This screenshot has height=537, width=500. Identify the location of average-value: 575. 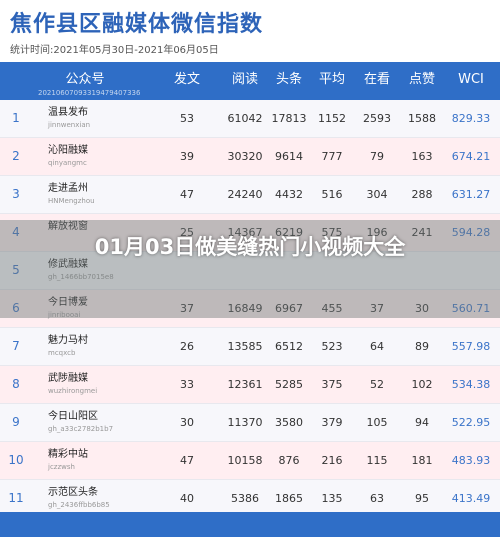
(332, 232).